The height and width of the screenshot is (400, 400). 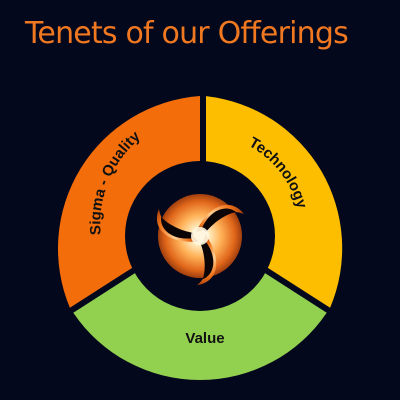 I want to click on tri-swirl-logo-icon, so click(x=200, y=240).